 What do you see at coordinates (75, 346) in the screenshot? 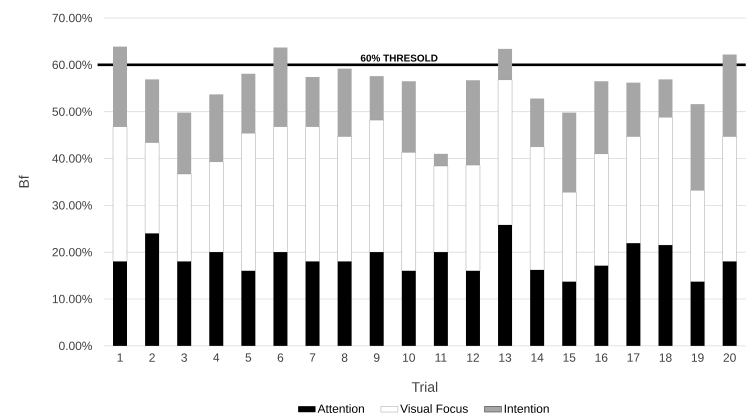
I see `y-tick-label: 0.00%` at bounding box center [75, 346].